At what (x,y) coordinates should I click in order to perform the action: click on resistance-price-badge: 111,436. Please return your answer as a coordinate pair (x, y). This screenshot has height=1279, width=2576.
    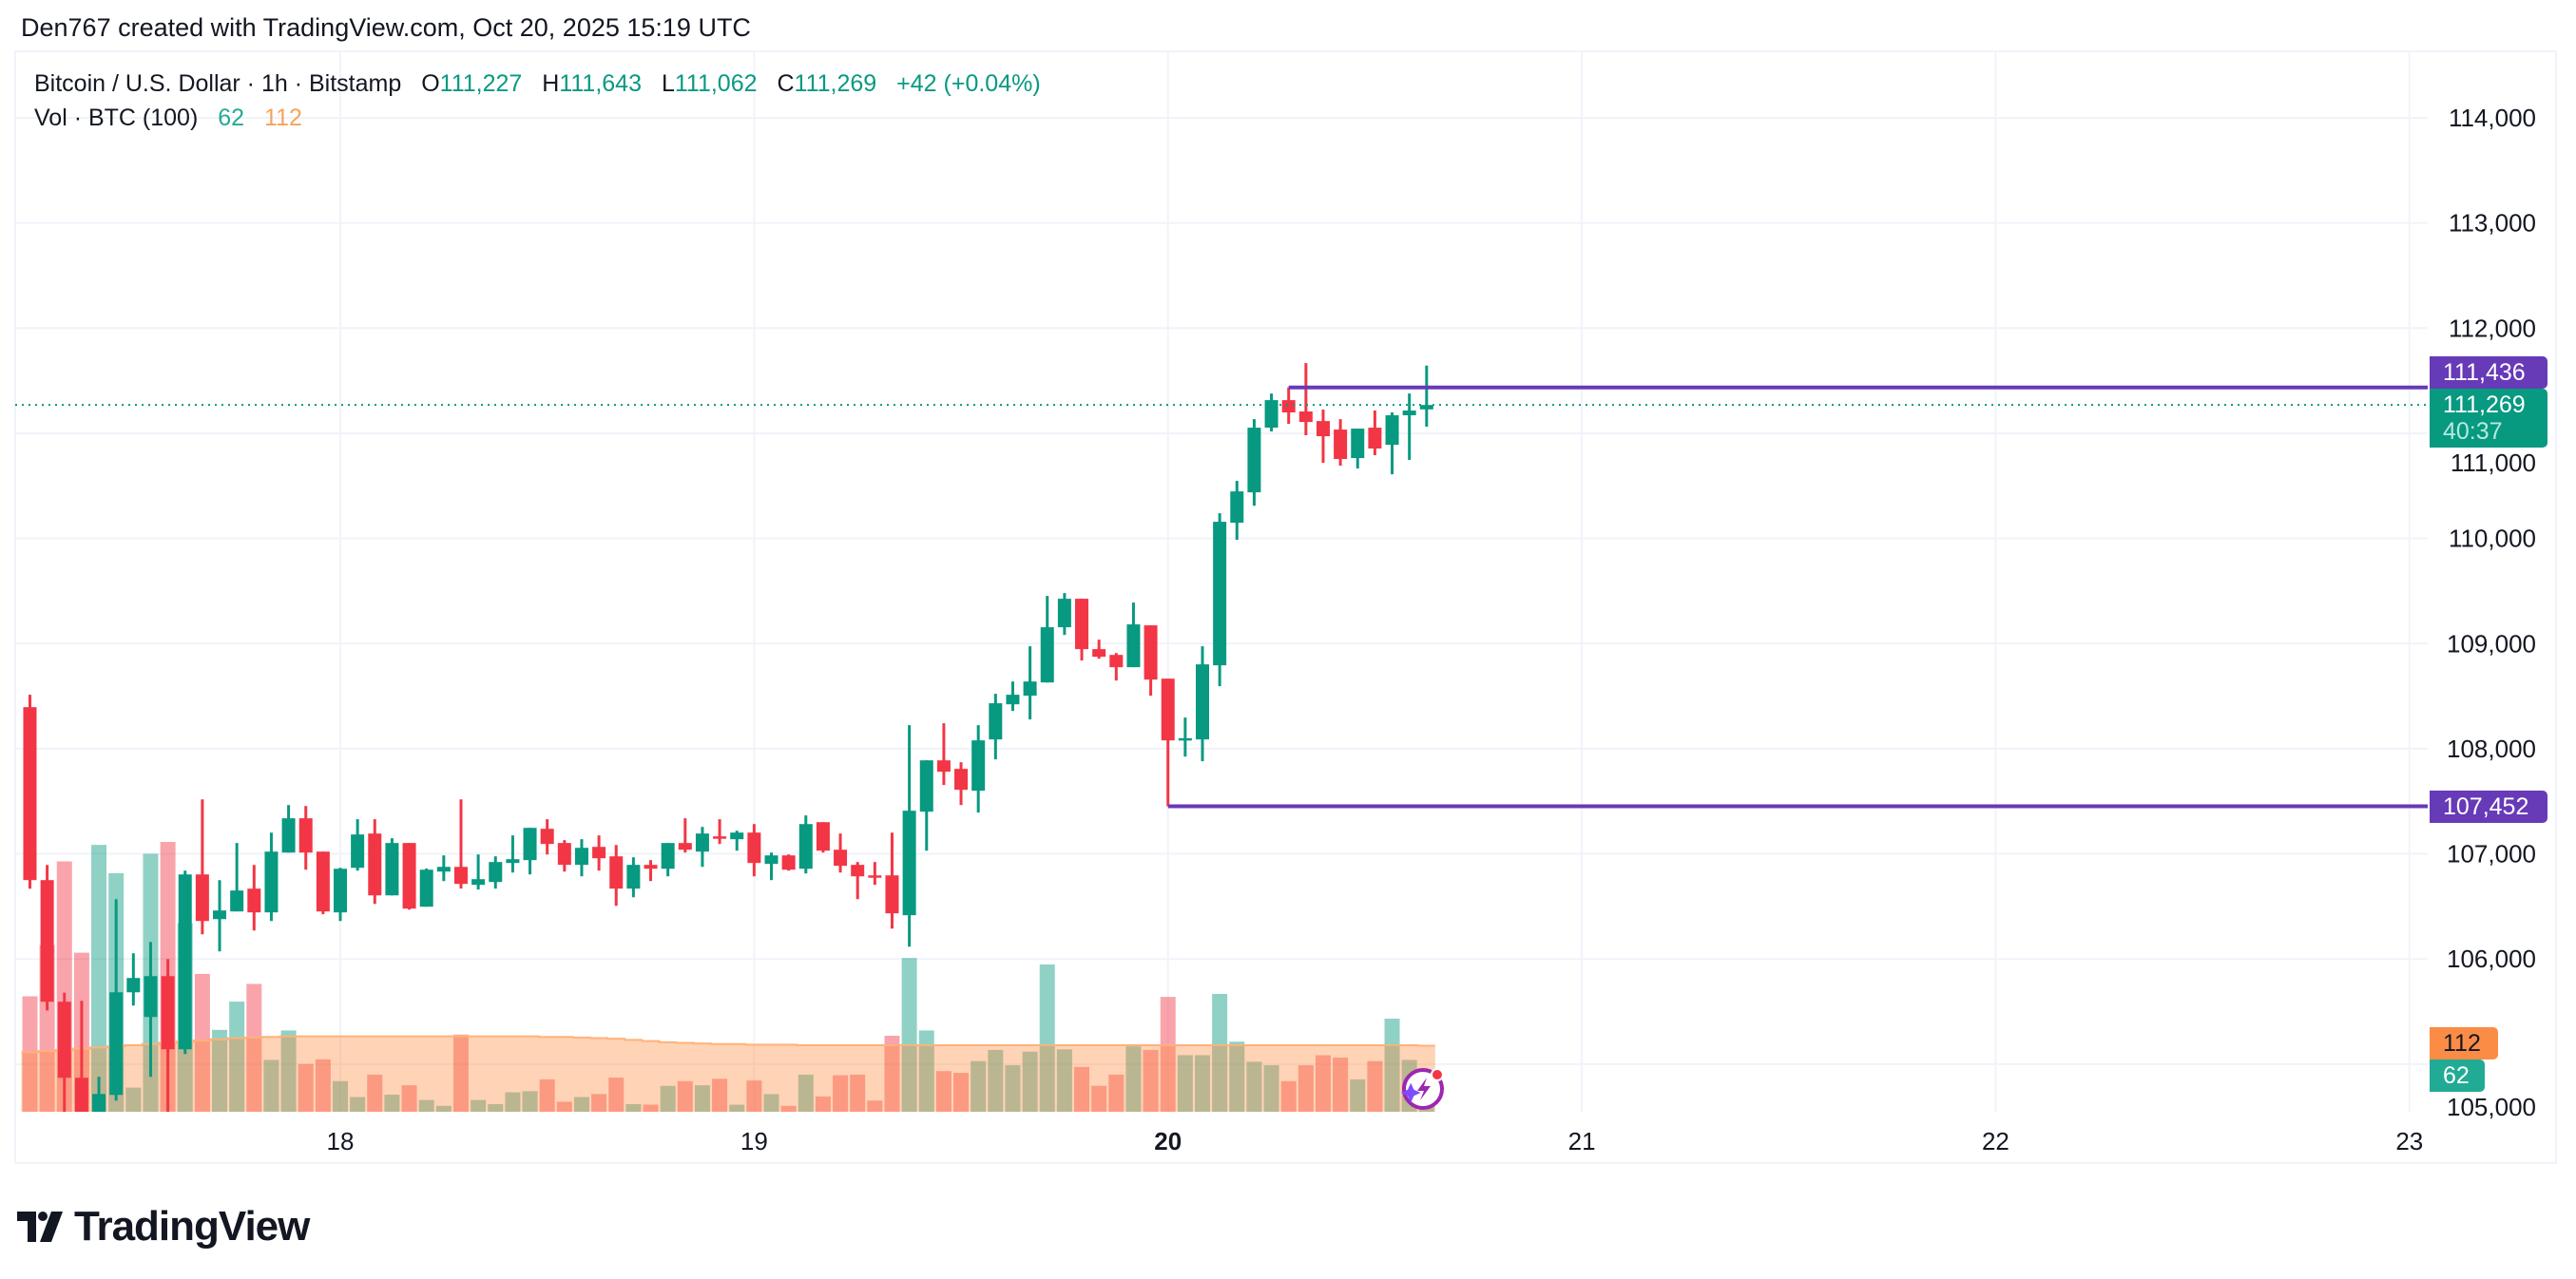
    Looking at the image, I should click on (2488, 372).